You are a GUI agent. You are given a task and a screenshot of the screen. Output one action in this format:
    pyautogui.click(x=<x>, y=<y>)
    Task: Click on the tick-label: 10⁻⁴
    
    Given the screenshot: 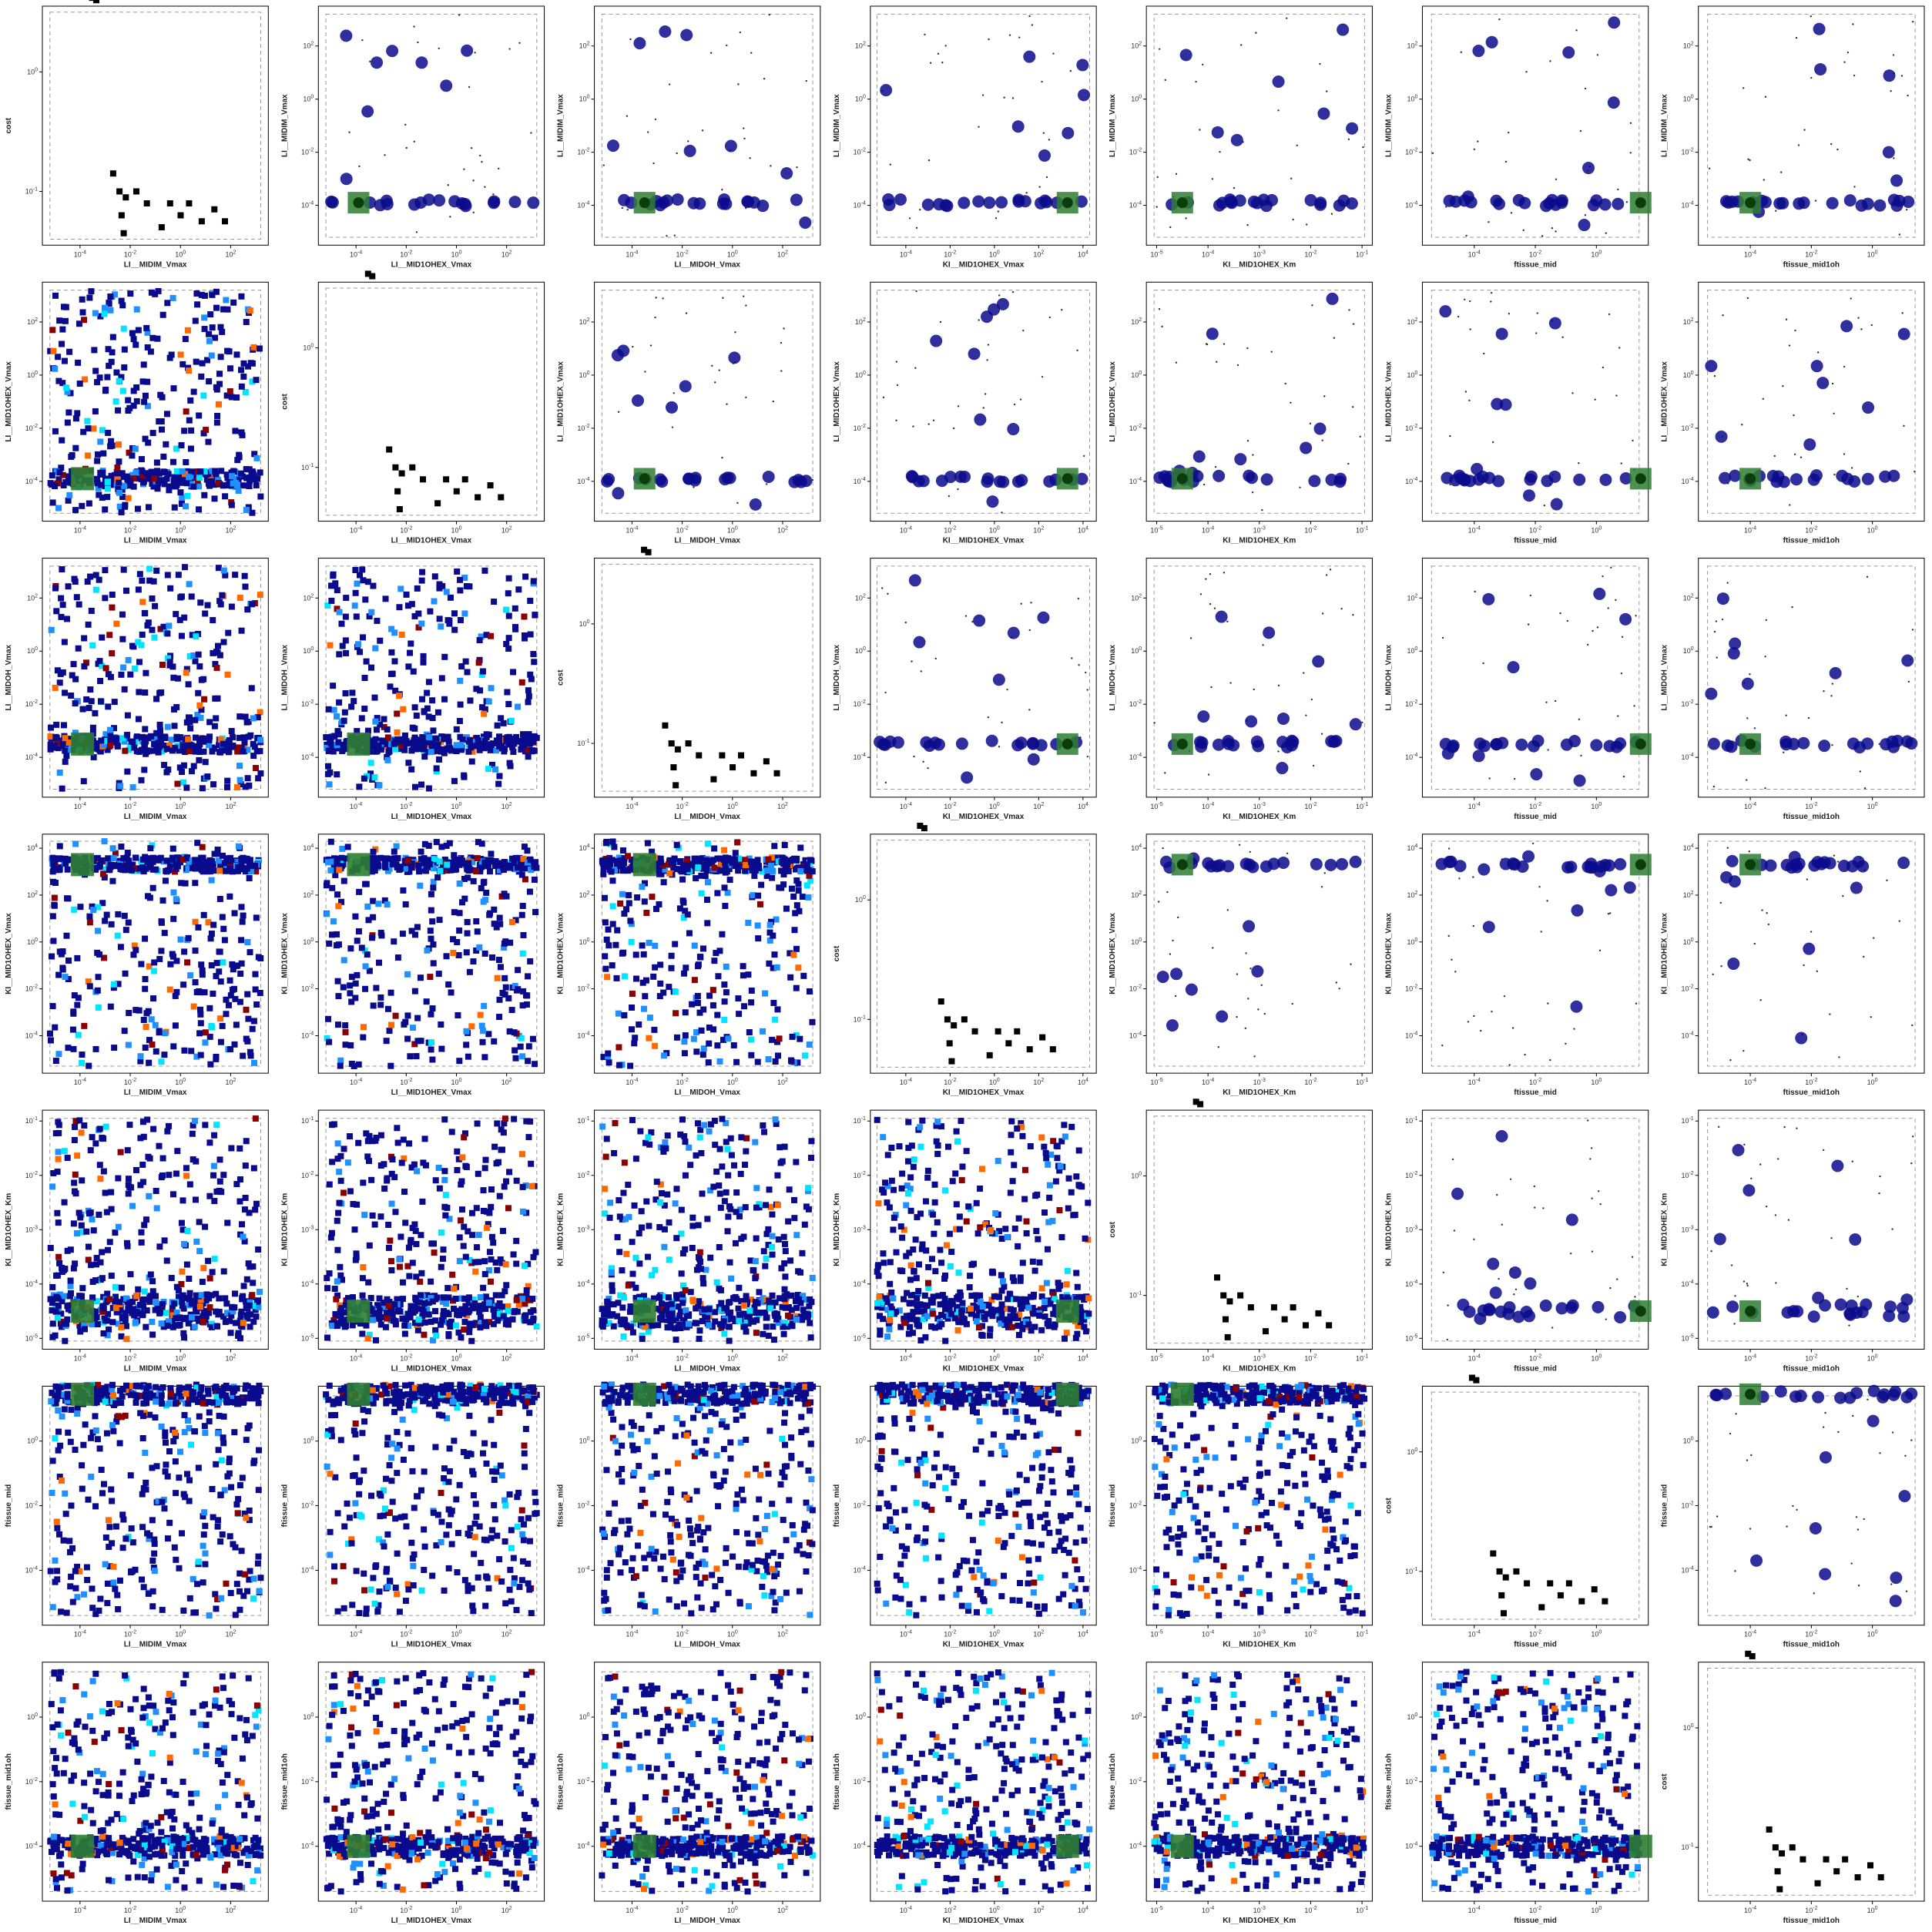 What is the action you would take?
    pyautogui.click(x=356, y=1082)
    